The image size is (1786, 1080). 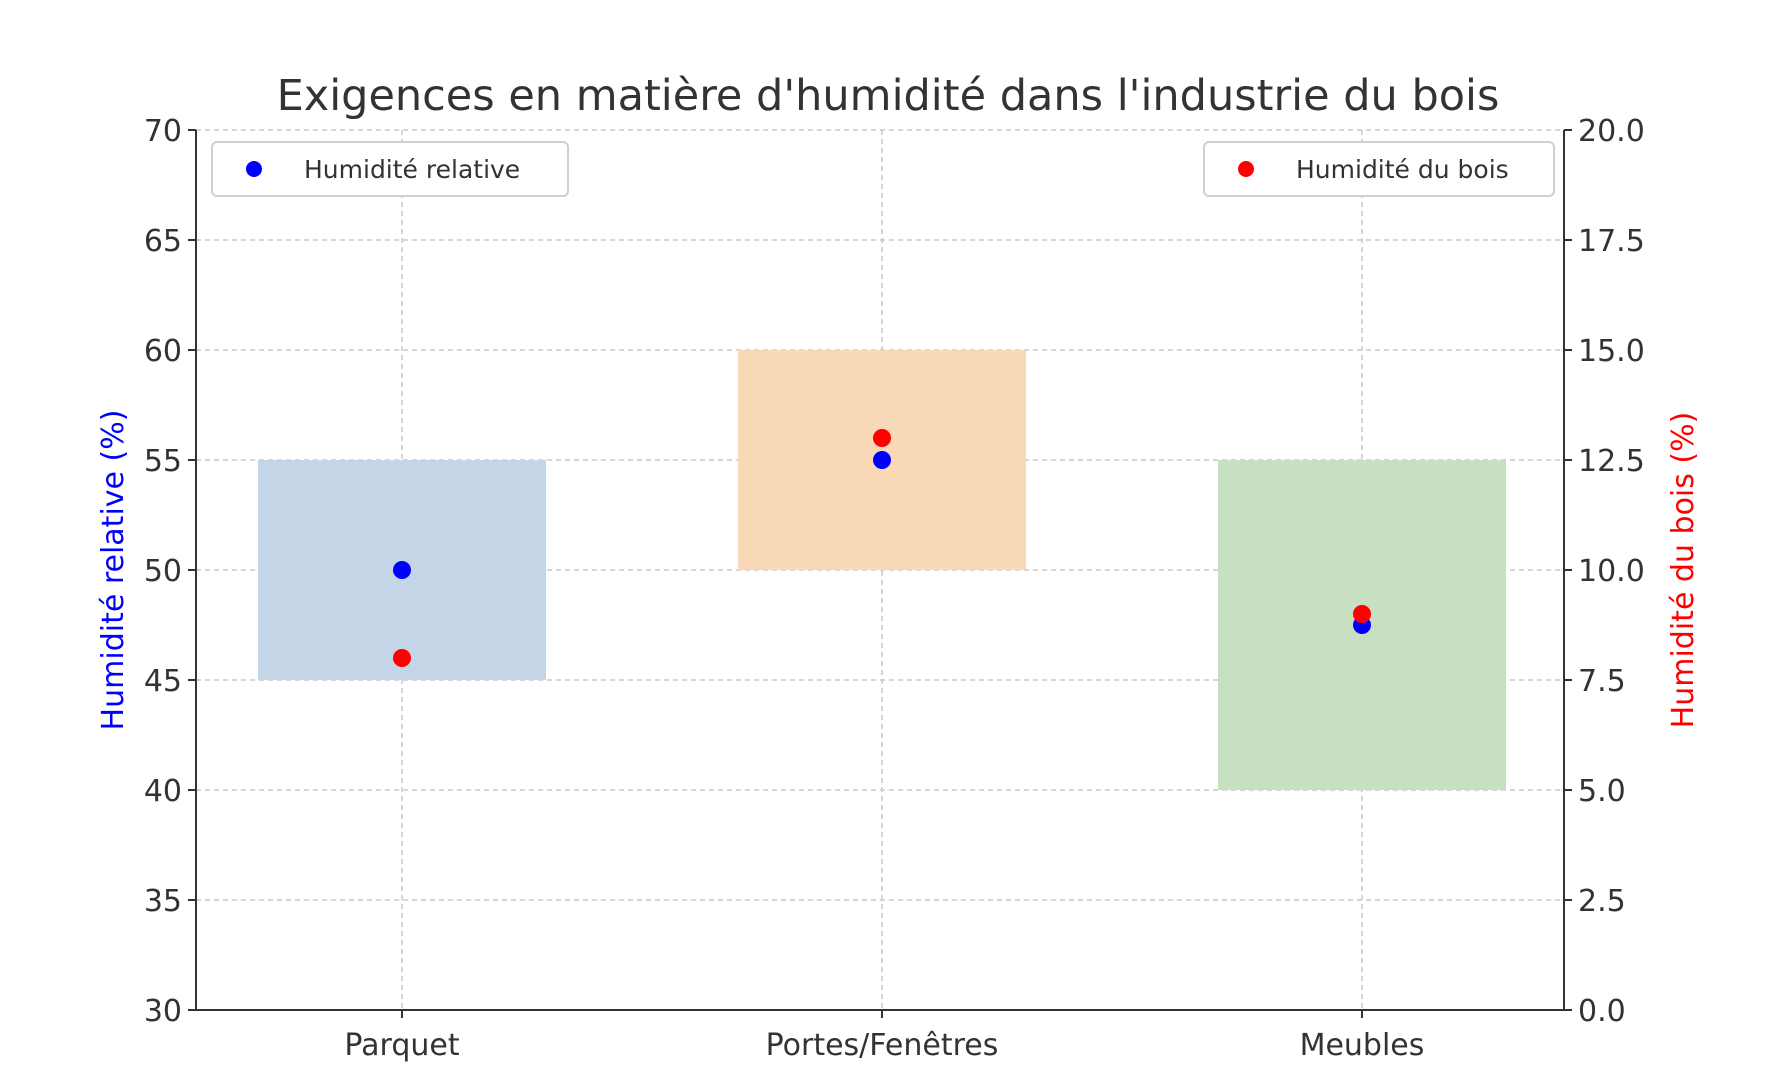 What do you see at coordinates (882, 1045) in the screenshot?
I see `x-tick-label: Portes/Fenêtres` at bounding box center [882, 1045].